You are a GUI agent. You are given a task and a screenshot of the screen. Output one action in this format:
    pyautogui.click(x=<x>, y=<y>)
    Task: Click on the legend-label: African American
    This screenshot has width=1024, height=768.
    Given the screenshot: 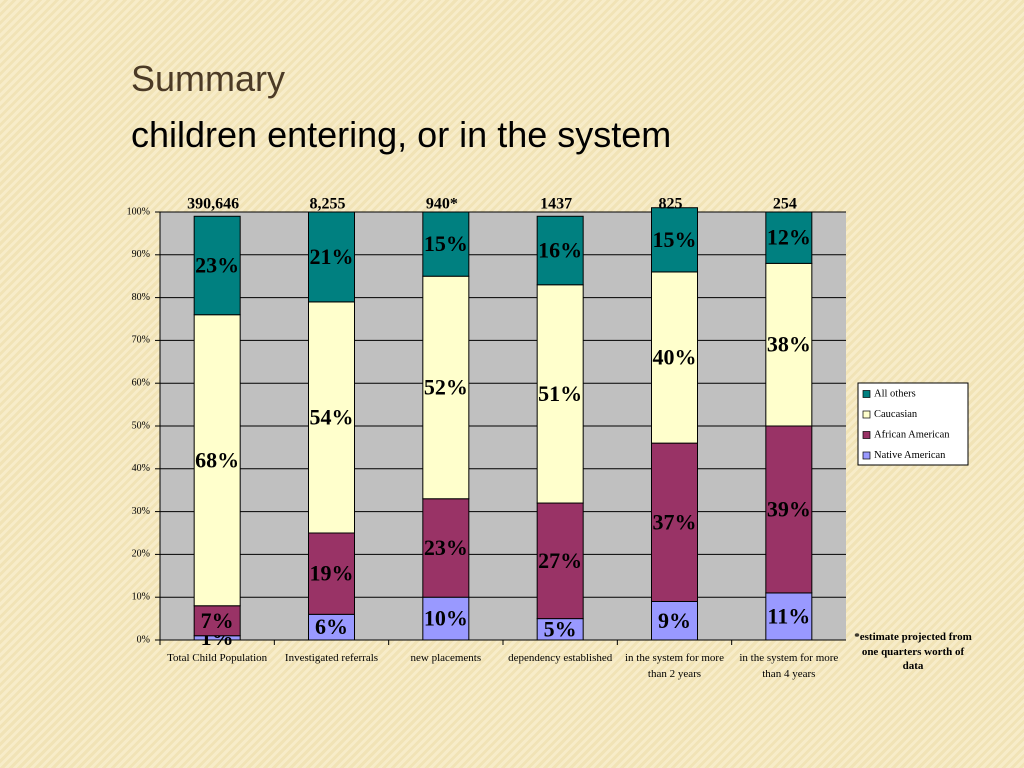 What is the action you would take?
    pyautogui.click(x=912, y=434)
    